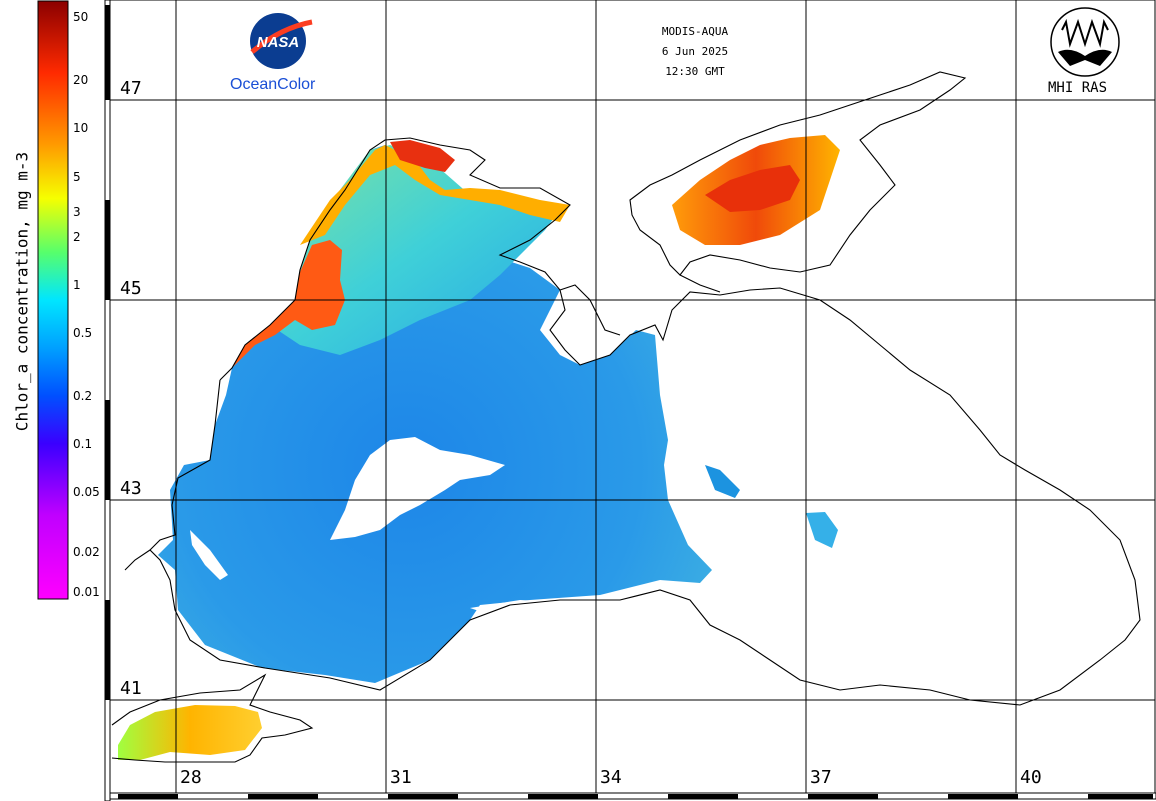  Describe the element at coordinates (77, 285) in the screenshot. I see `colorbar-tick: 1` at that location.